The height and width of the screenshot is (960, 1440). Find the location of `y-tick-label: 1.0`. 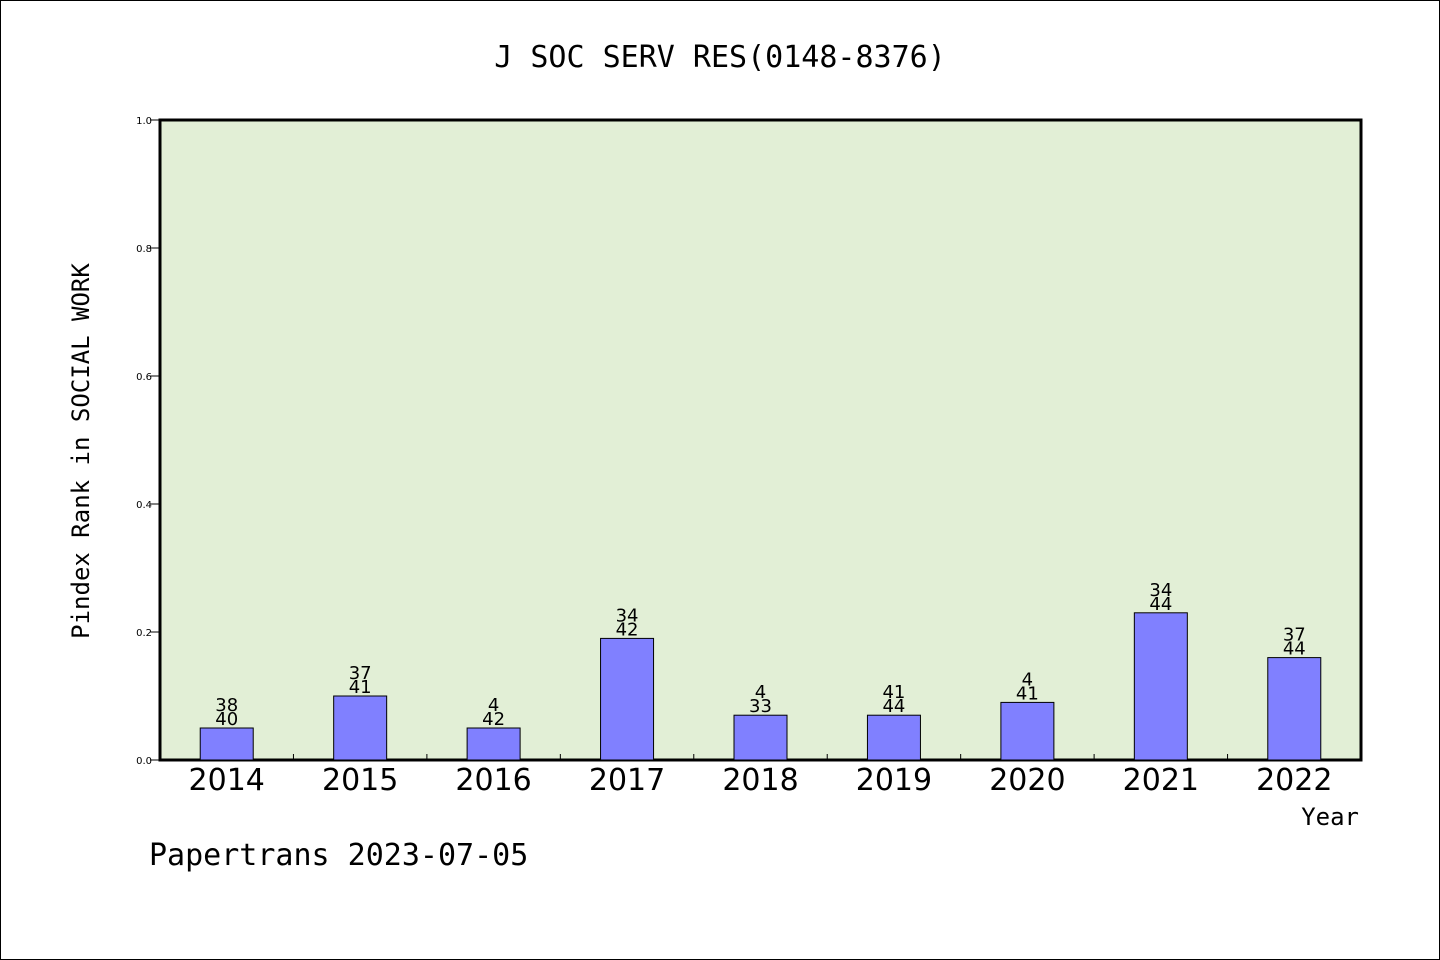

y-tick-label: 1.0 is located at coordinates (144, 121).